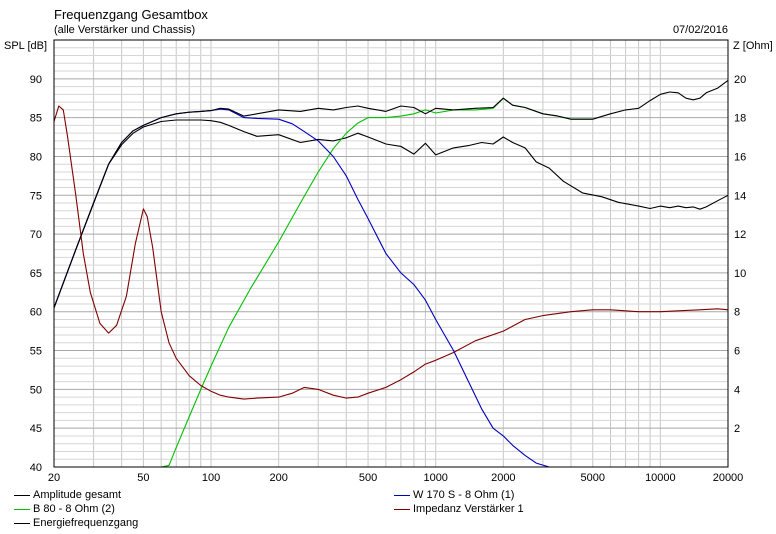 Image resolution: width=776 pixels, height=534 pixels. What do you see at coordinates (36, 157) in the screenshot?
I see `y-left-tick-label: 80` at bounding box center [36, 157].